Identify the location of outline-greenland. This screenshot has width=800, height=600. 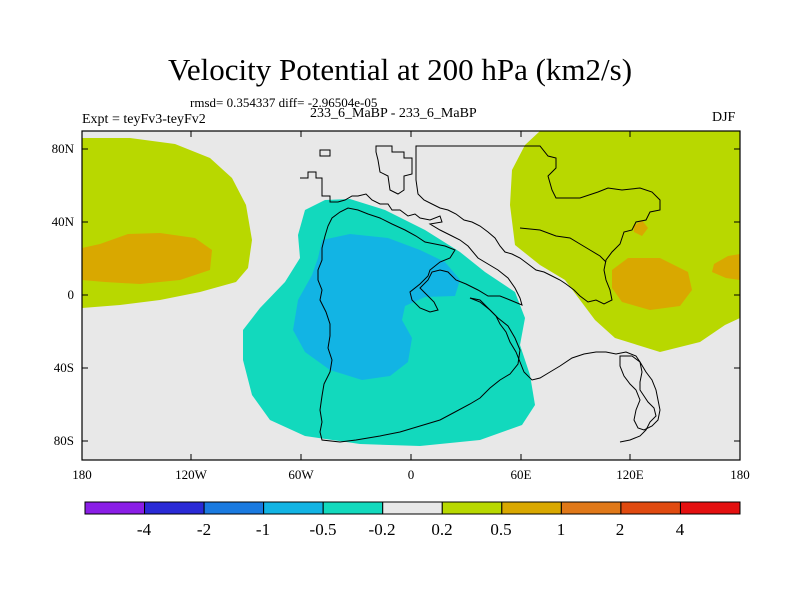
(394, 170).